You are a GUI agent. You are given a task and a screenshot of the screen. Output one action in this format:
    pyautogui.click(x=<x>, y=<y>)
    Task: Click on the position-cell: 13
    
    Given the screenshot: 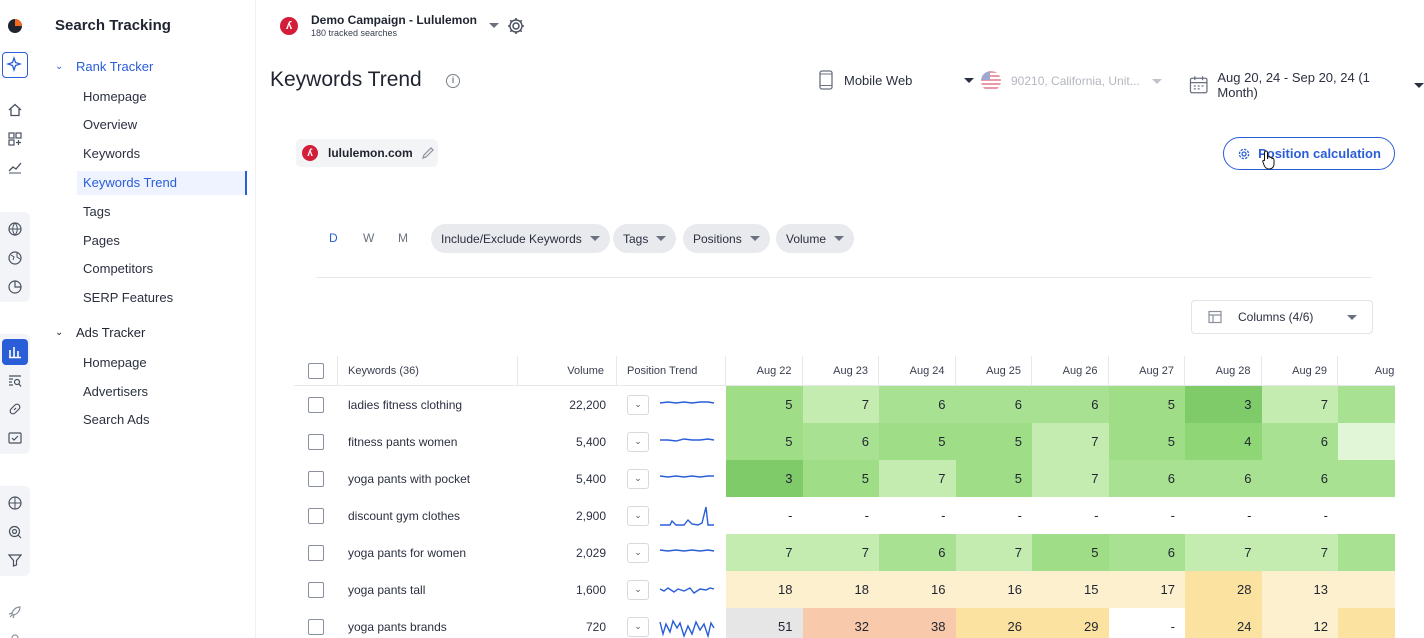 What is the action you would take?
    pyautogui.click(x=1299, y=589)
    